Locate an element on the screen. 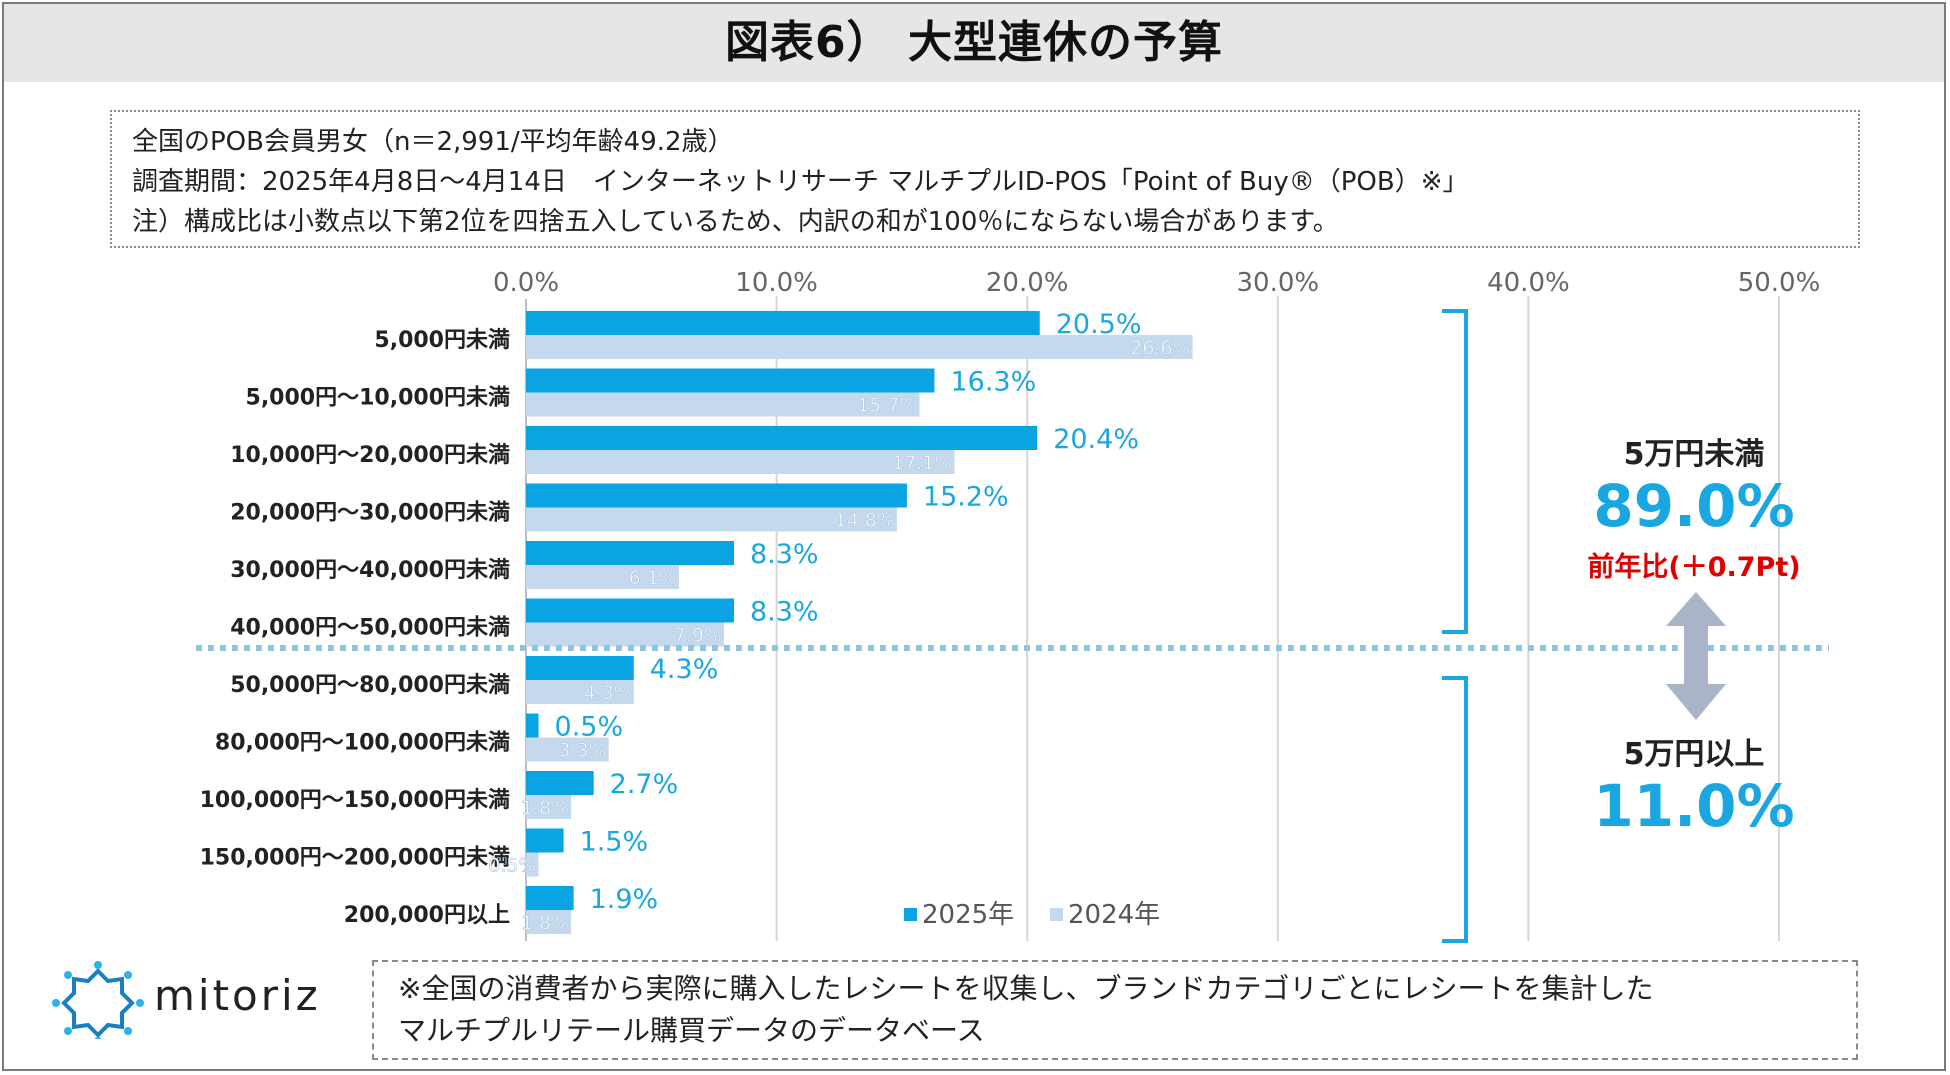  double-arrow-icon is located at coordinates (1696, 656).